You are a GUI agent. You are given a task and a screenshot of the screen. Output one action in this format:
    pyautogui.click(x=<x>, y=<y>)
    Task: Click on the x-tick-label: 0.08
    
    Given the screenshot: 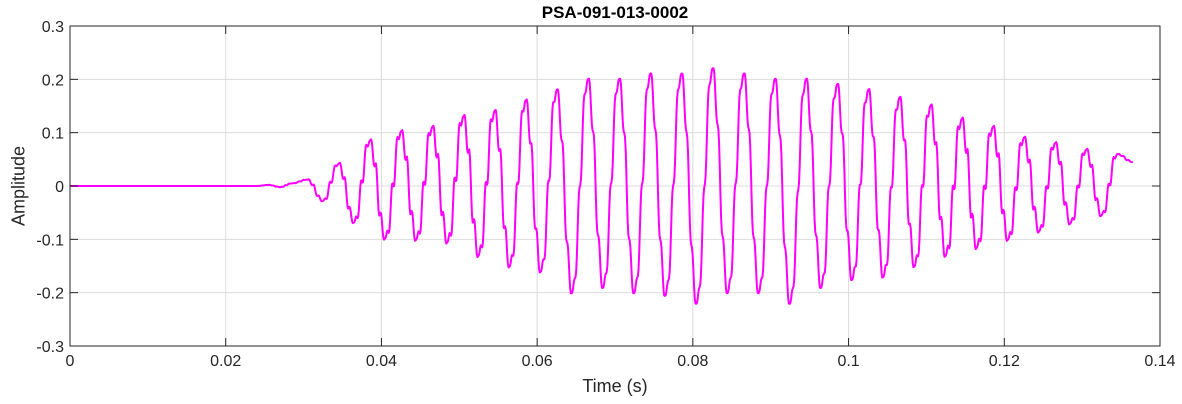 What is the action you would take?
    pyautogui.click(x=692, y=361)
    